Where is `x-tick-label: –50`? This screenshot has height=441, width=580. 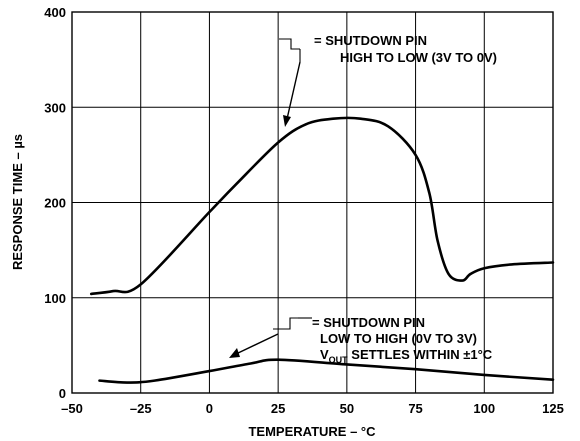
x-tick-label: –50 is located at coordinates (72, 408).